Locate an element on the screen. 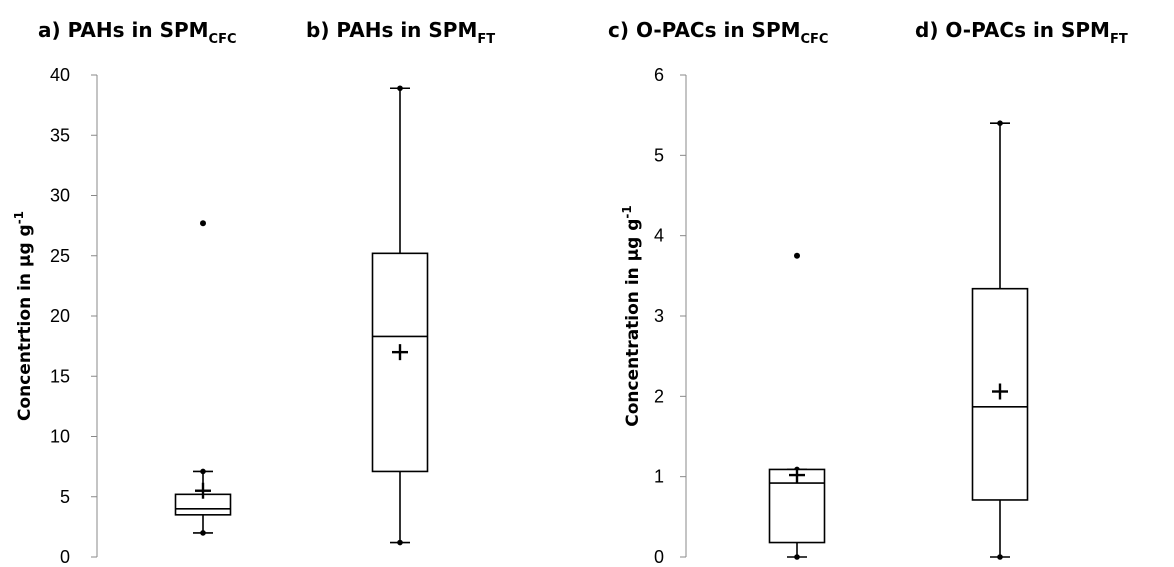 This screenshot has height=567, width=1174. panel-title: c) O-PACs in SPMCFC is located at coordinates (718, 32).